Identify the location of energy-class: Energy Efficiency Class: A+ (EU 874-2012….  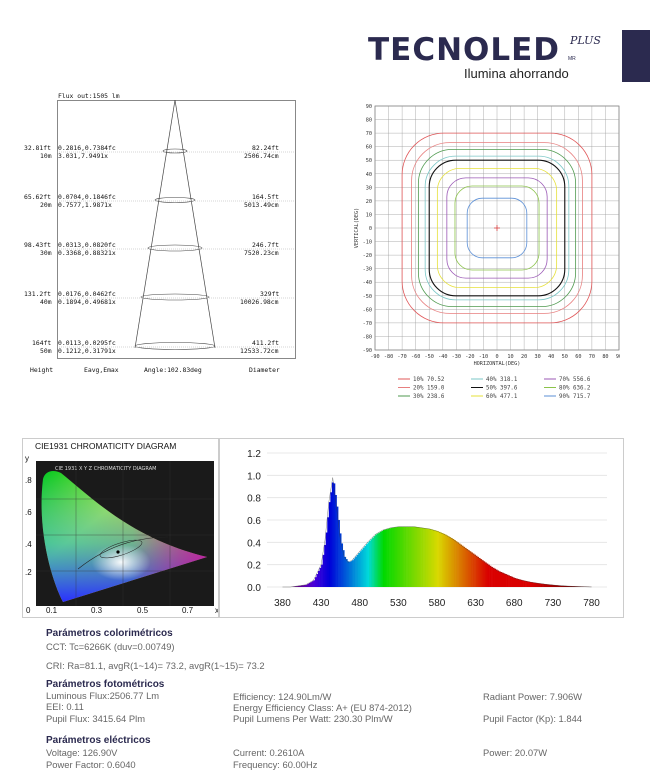
(322, 707).